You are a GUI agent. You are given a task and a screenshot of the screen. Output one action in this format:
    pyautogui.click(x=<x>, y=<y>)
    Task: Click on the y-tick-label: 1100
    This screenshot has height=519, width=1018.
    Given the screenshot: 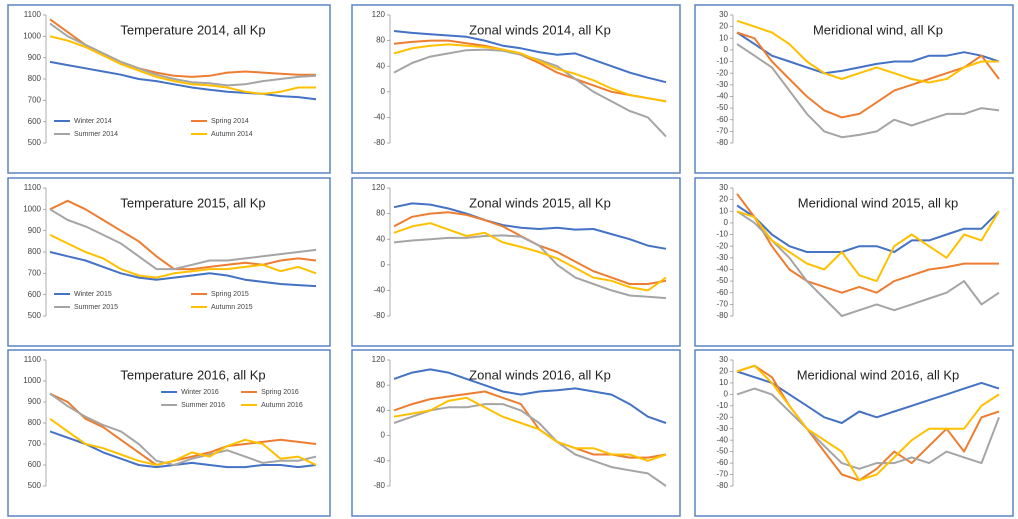 What is the action you would take?
    pyautogui.click(x=33, y=359)
    